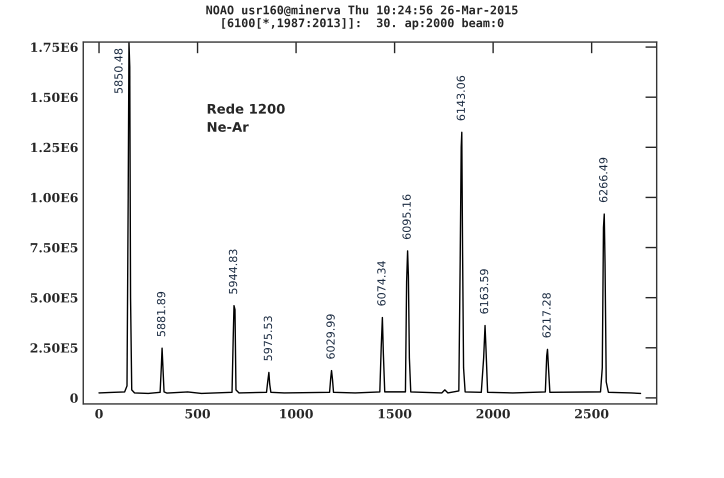 This screenshot has height=478, width=724. Describe the element at coordinates (296, 413) in the screenshot. I see `x-tick-label: 1000` at that location.